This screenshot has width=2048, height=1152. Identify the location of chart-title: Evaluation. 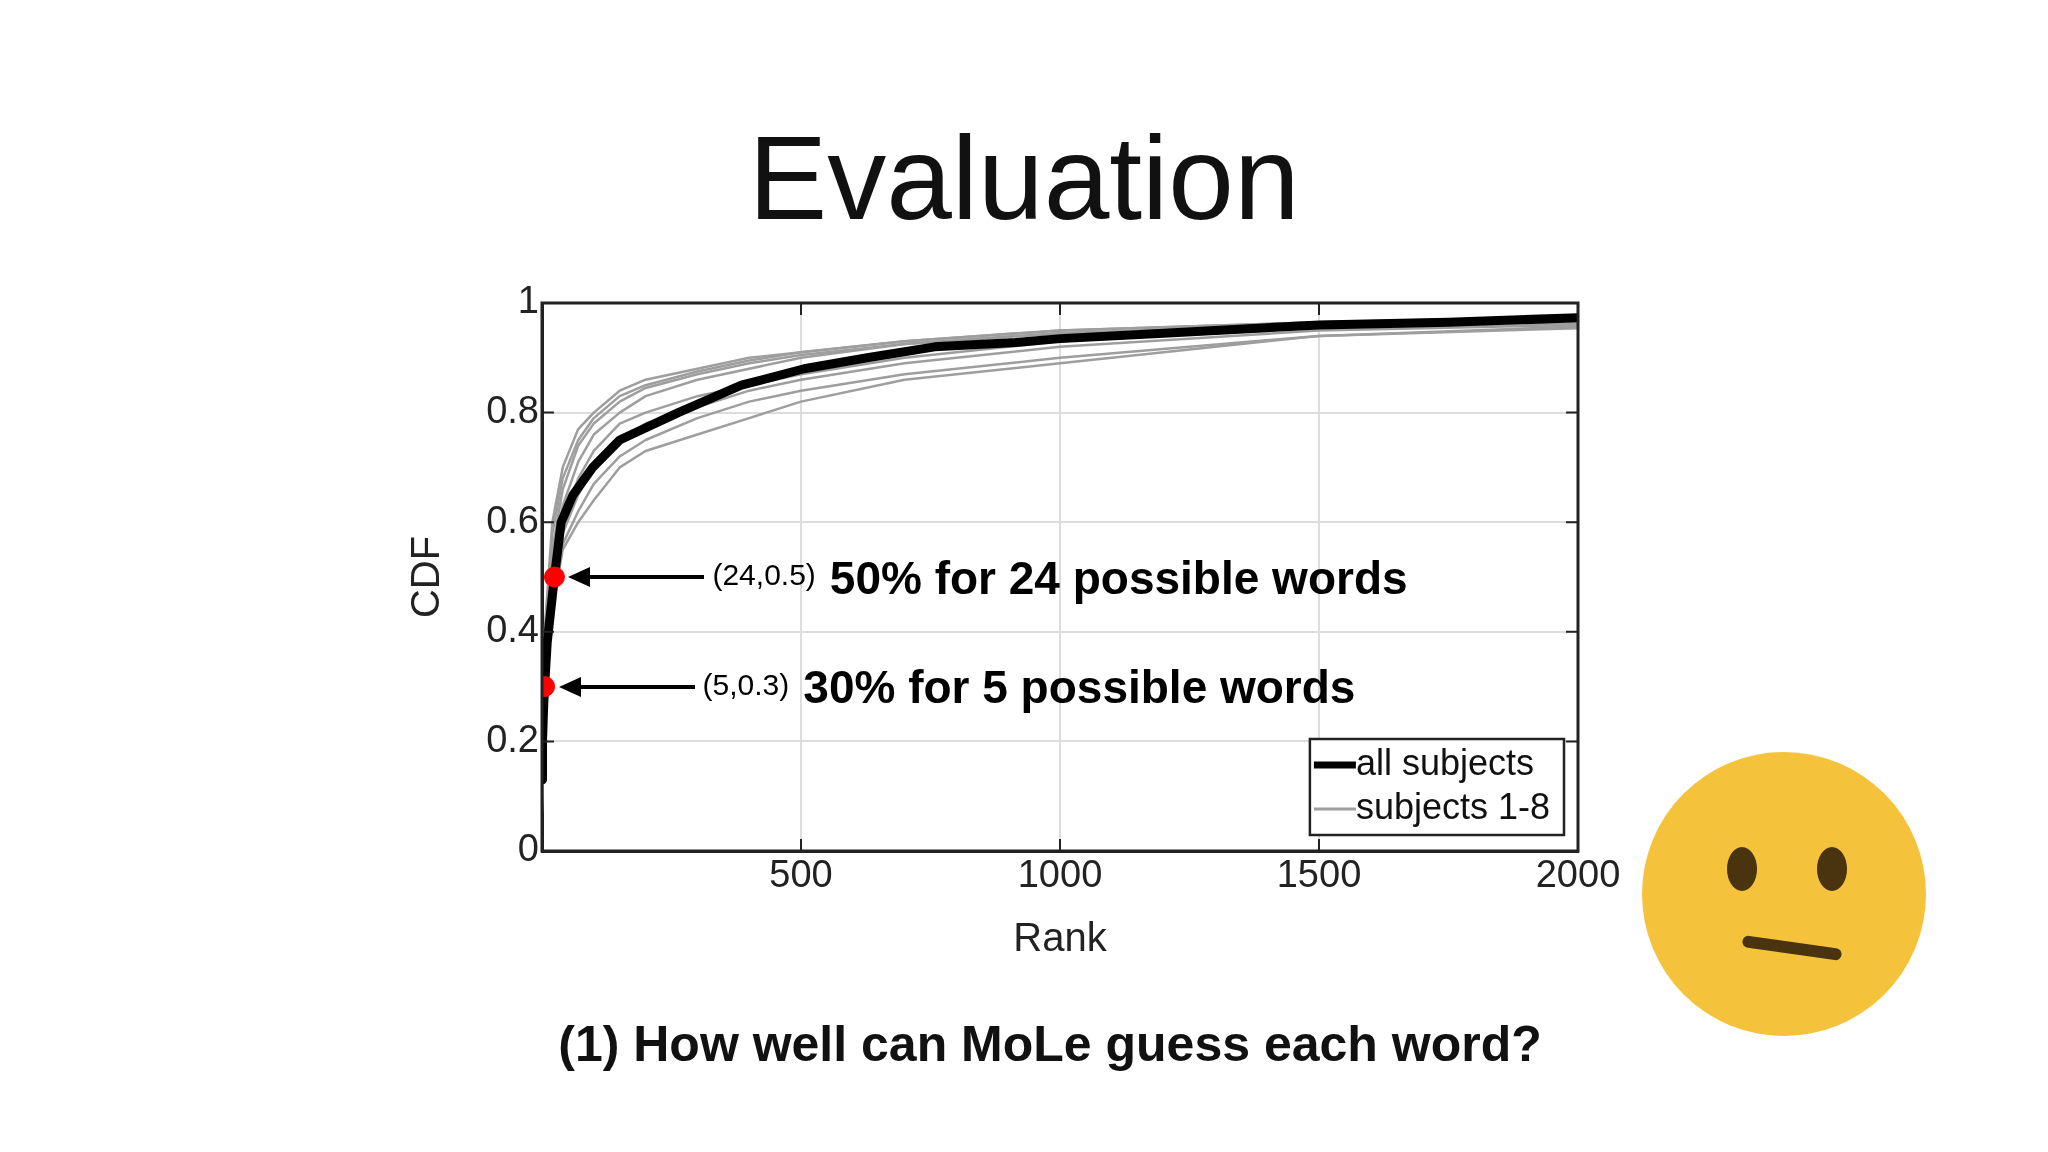
(1024, 178).